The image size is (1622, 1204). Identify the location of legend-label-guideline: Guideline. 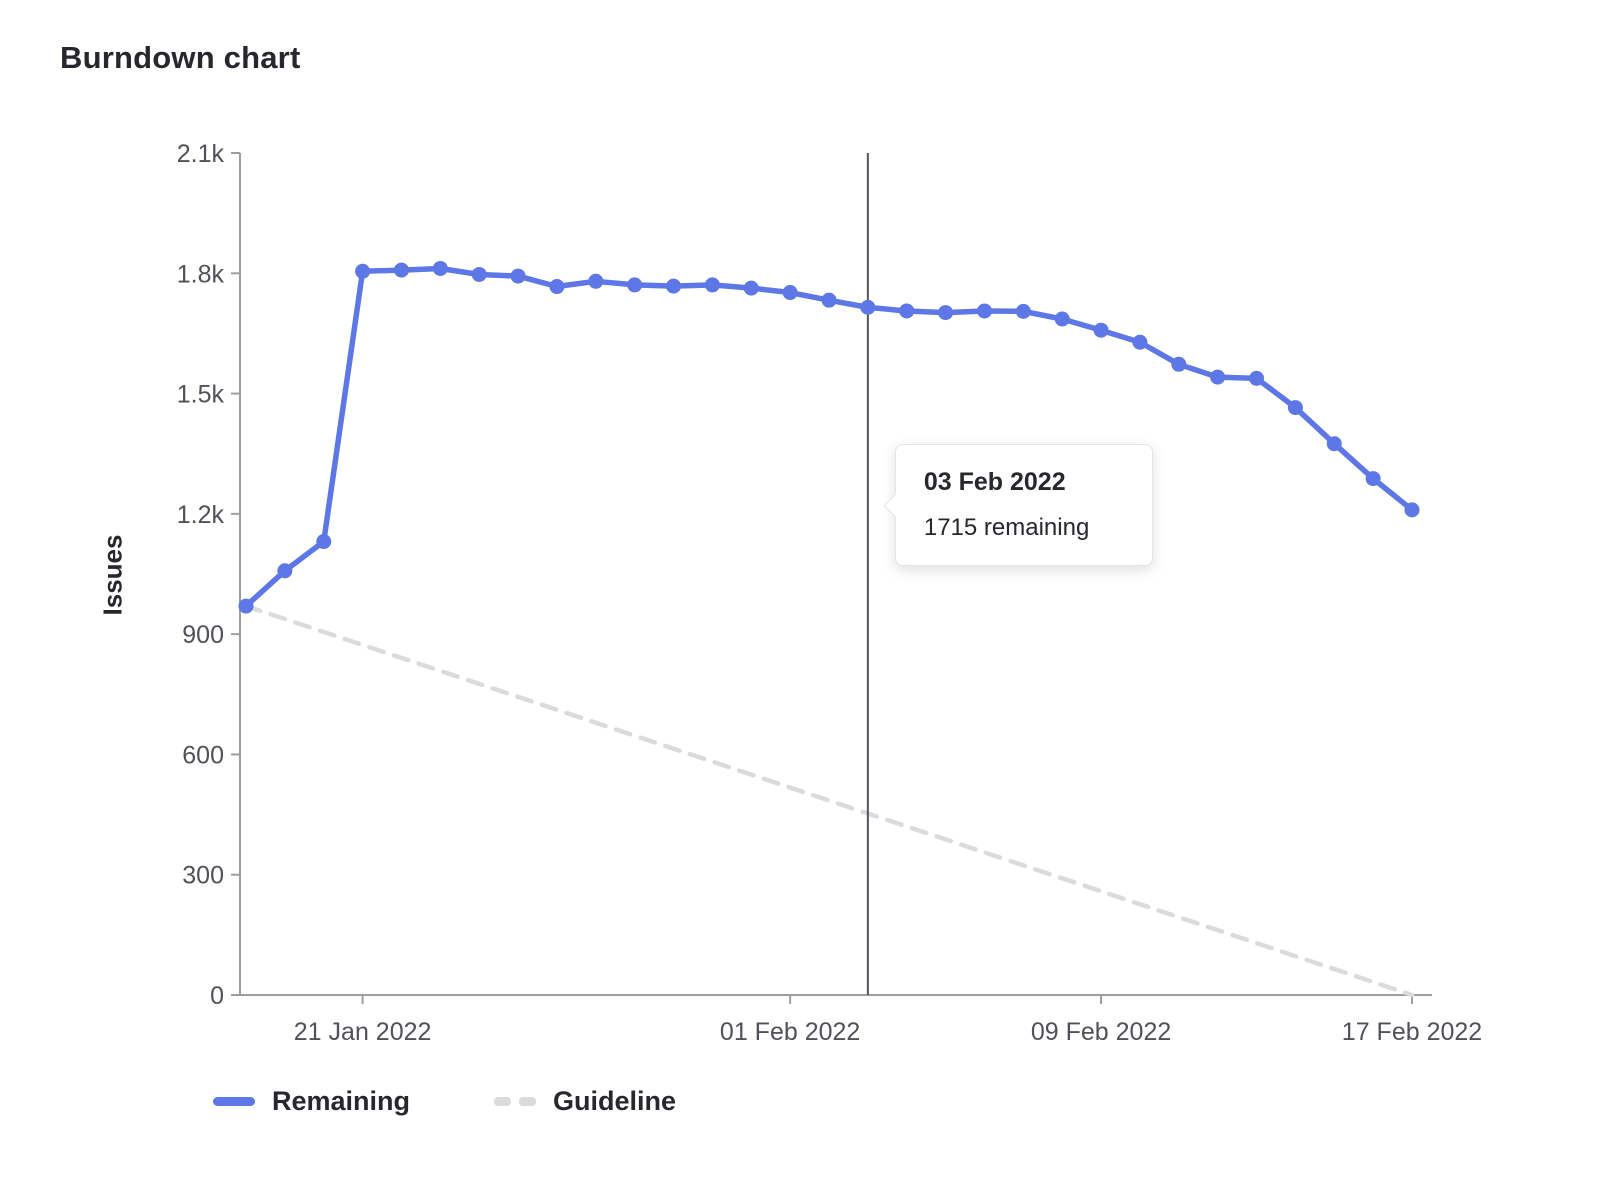
(615, 1101).